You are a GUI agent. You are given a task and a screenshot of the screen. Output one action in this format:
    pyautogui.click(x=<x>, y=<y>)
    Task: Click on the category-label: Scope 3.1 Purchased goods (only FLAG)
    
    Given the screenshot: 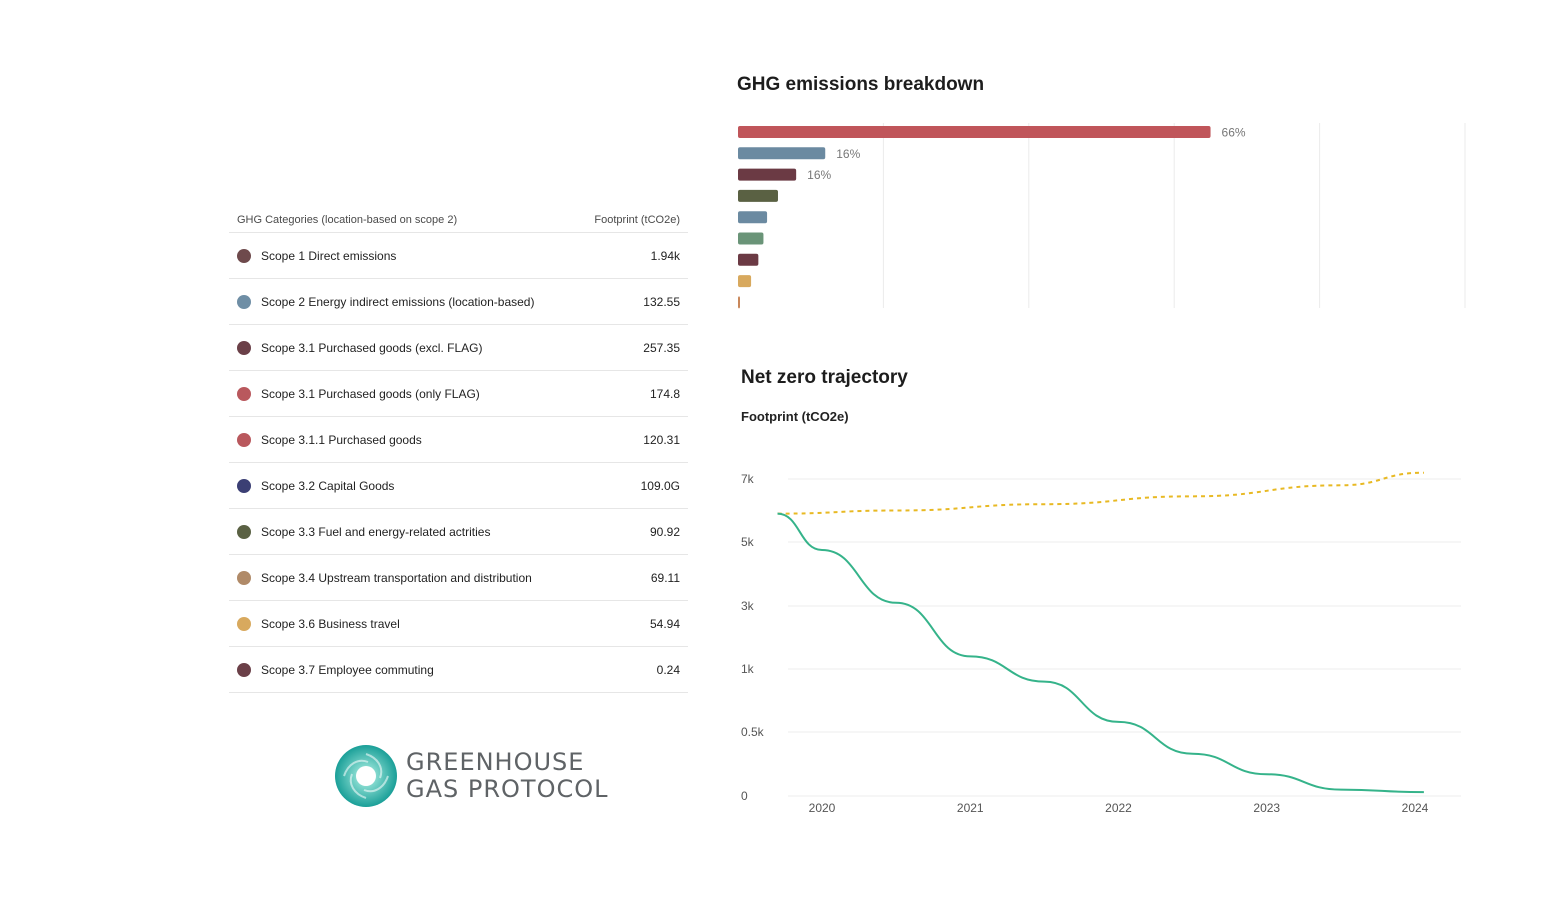 What is the action you would take?
    pyautogui.click(x=370, y=393)
    